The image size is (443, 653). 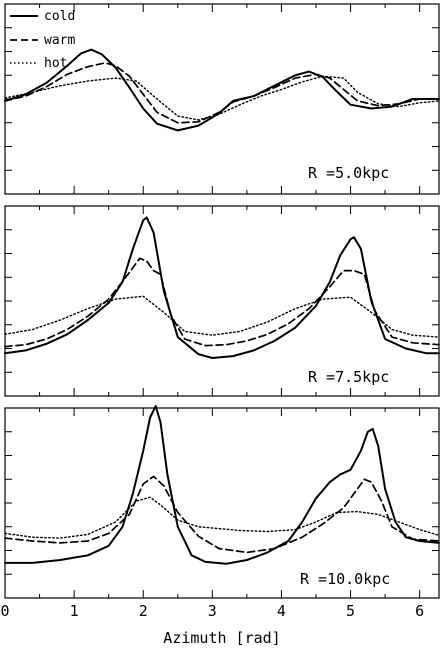 What do you see at coordinates (281, 611) in the screenshot?
I see `x-tick-label: 4` at bounding box center [281, 611].